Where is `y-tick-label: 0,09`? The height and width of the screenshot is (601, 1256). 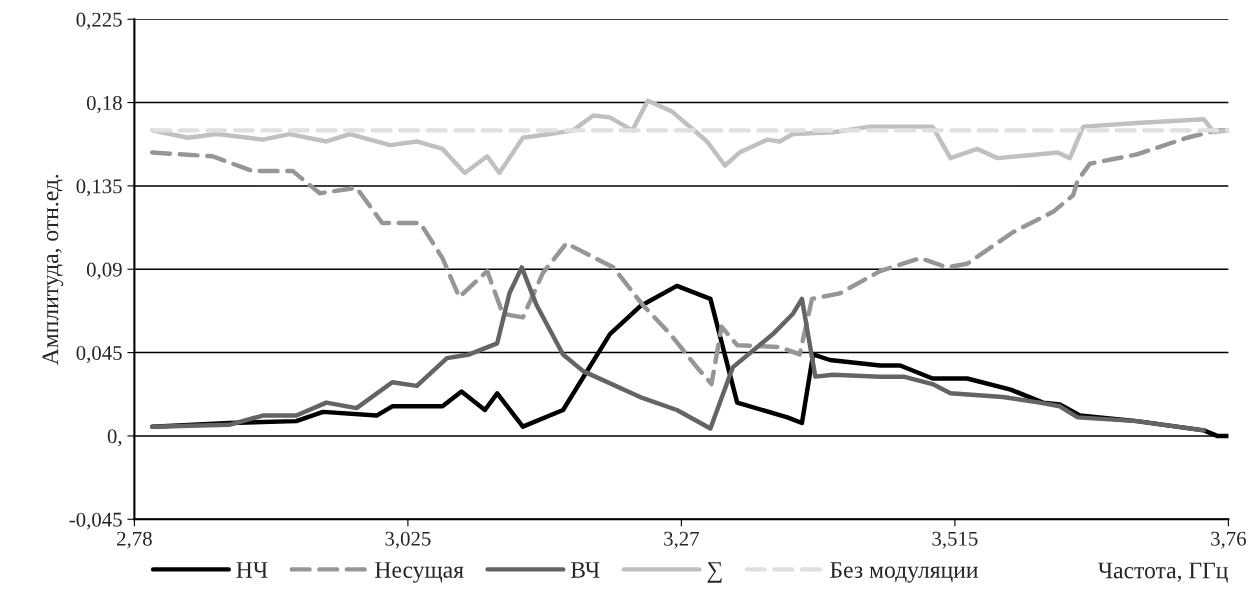
y-tick-label: 0,09 is located at coordinates (104, 271).